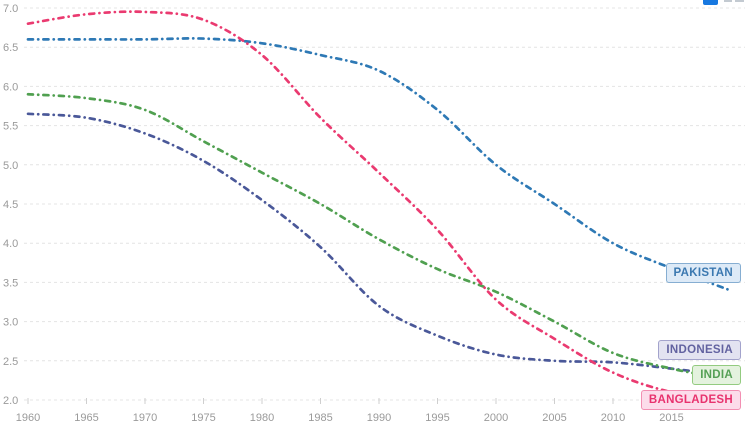  Describe the element at coordinates (10, 9) in the screenshot. I see `y-axis-tick-label: 7.0` at that location.